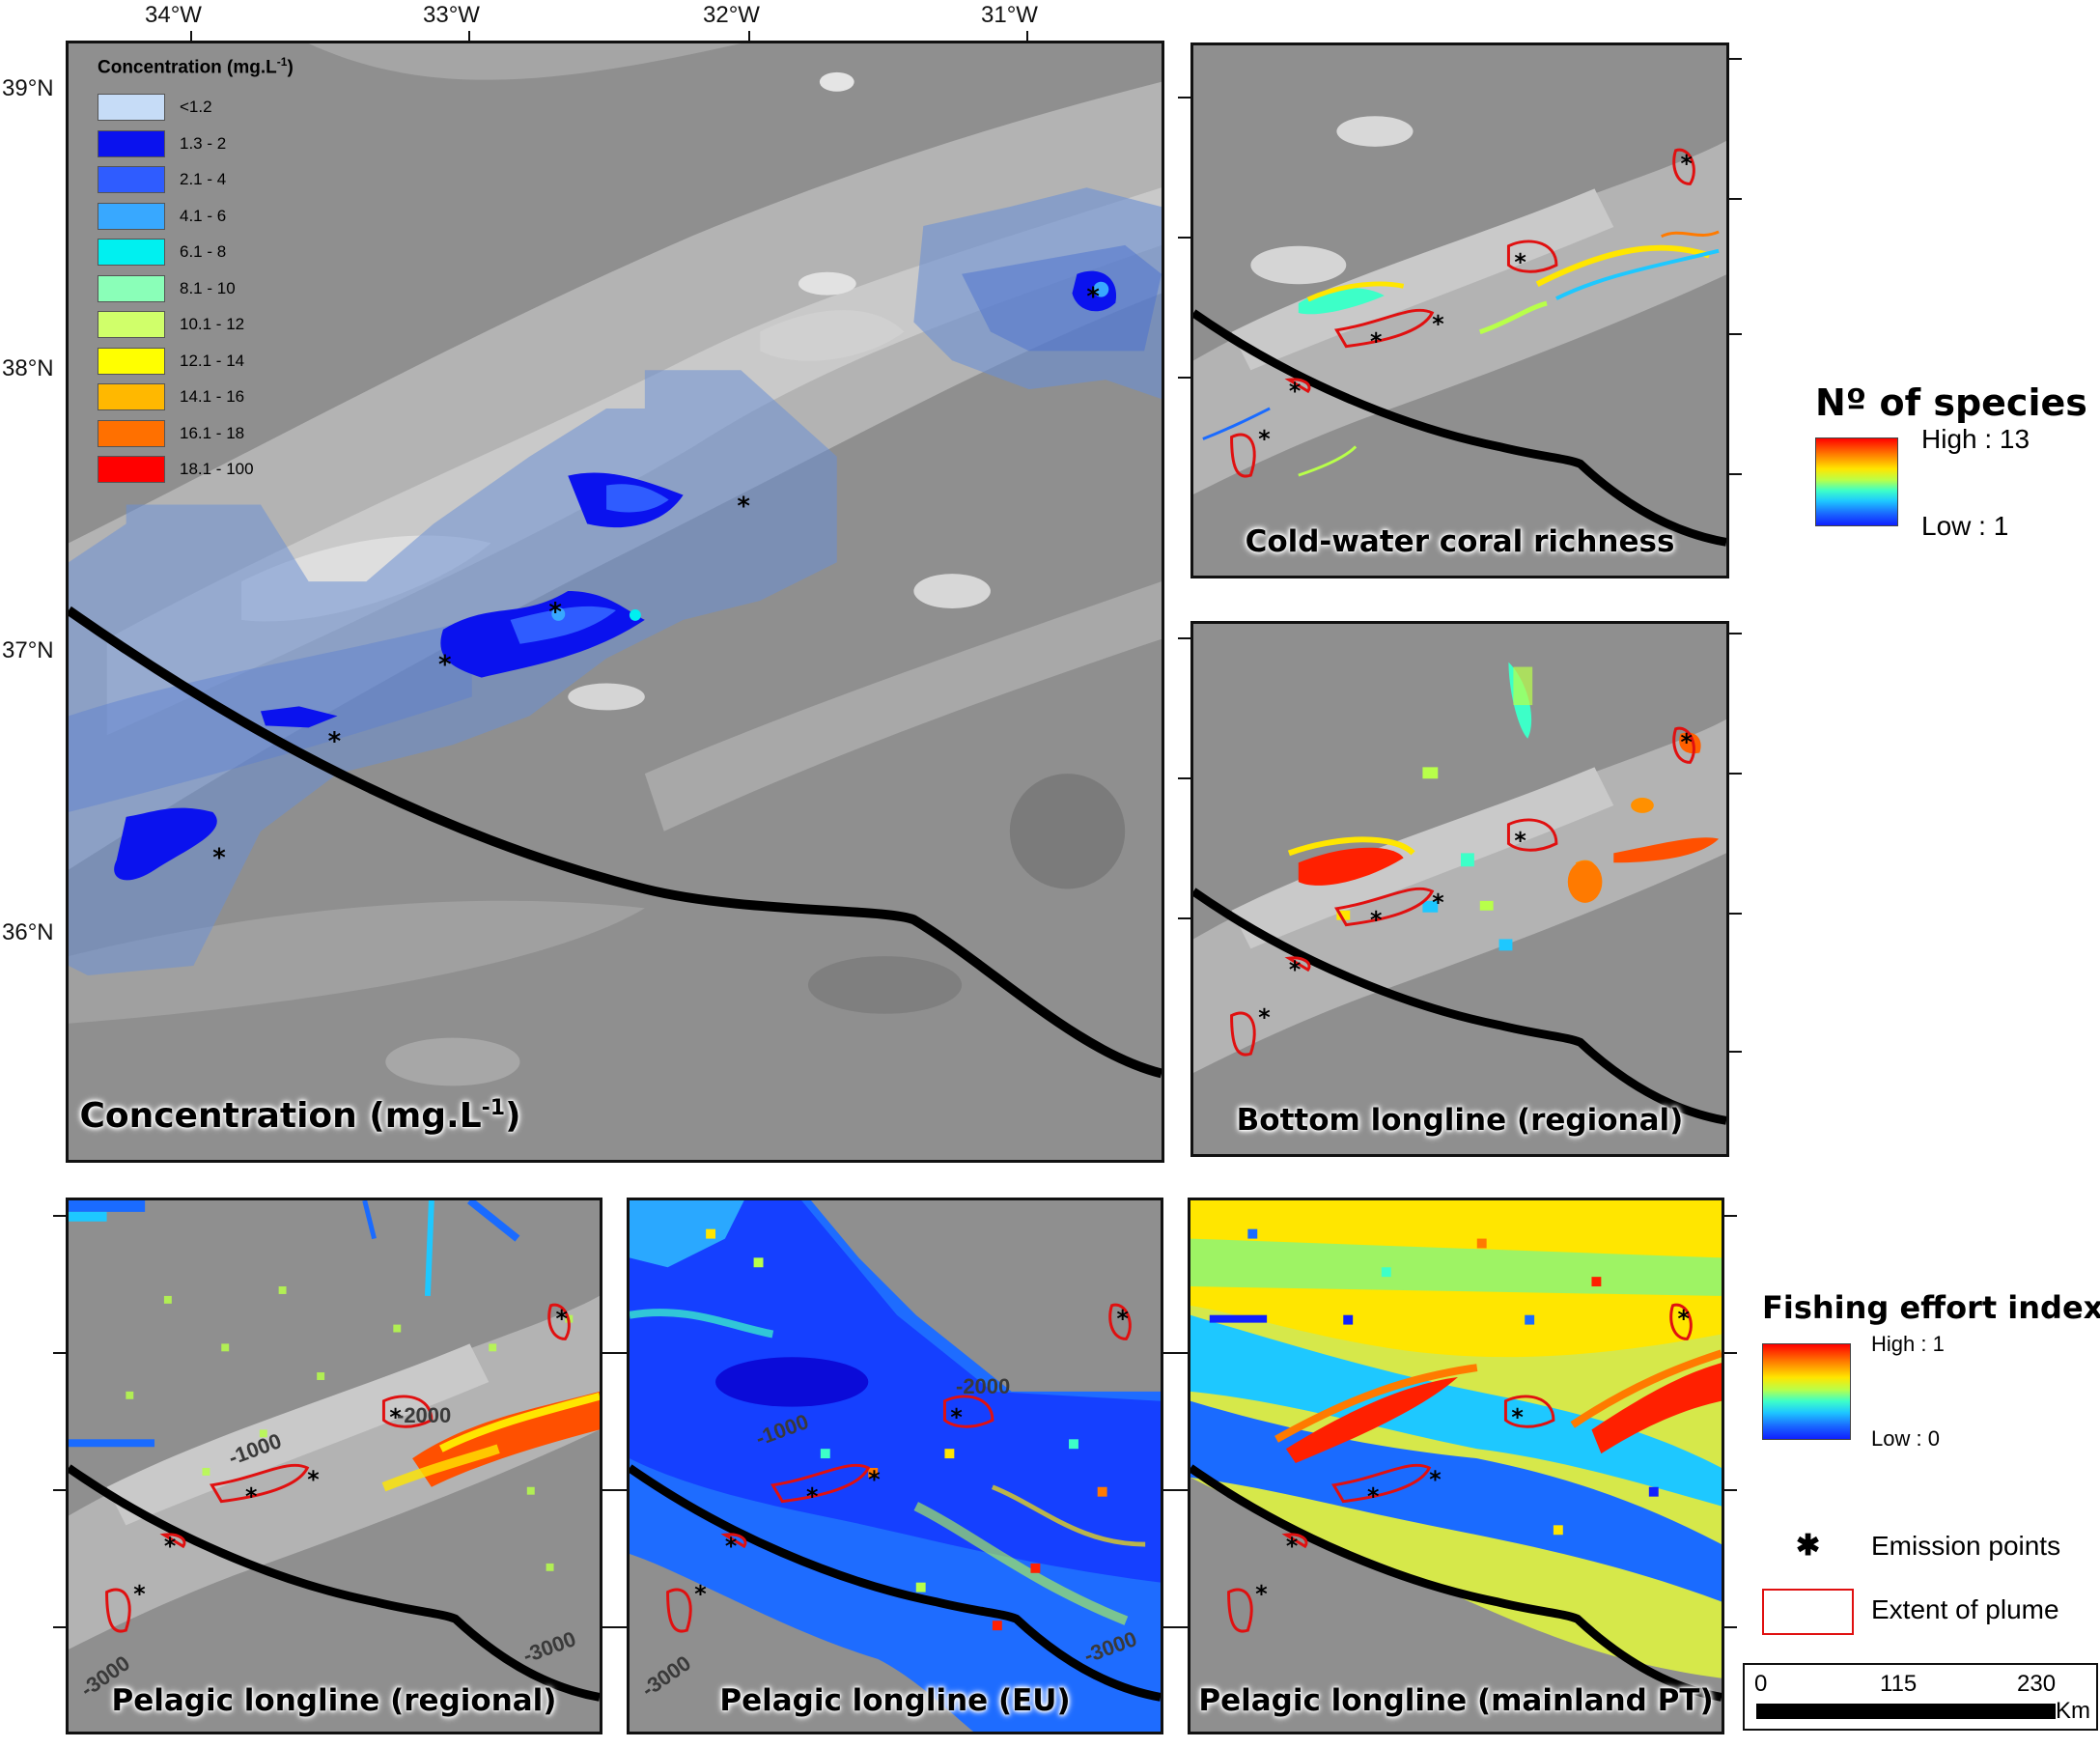 Image resolution: width=2100 pixels, height=1748 pixels. What do you see at coordinates (895, 1700) in the screenshot?
I see `pelagic-eu-title: Pelagic longline (EU)` at bounding box center [895, 1700].